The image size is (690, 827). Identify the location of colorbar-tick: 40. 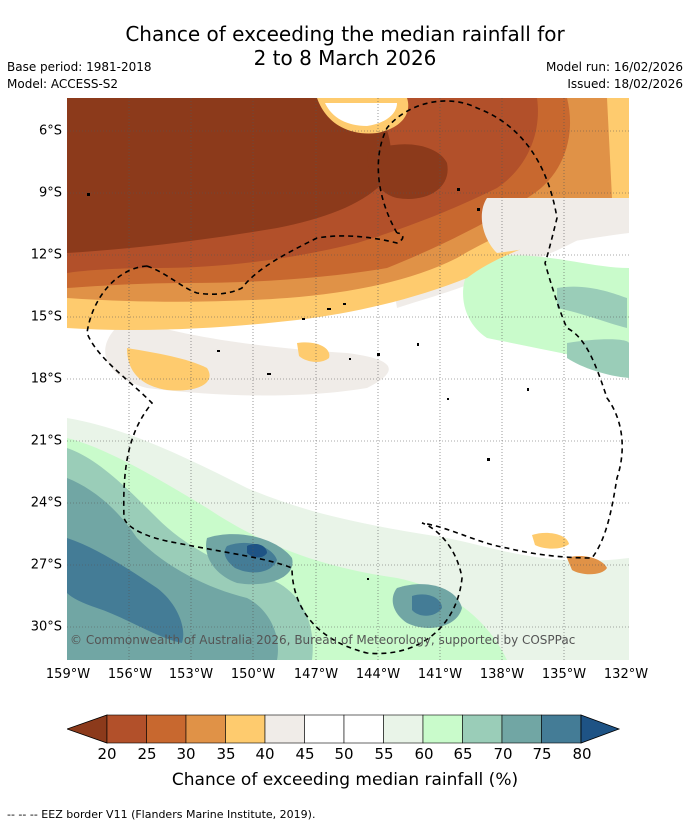
(265, 754).